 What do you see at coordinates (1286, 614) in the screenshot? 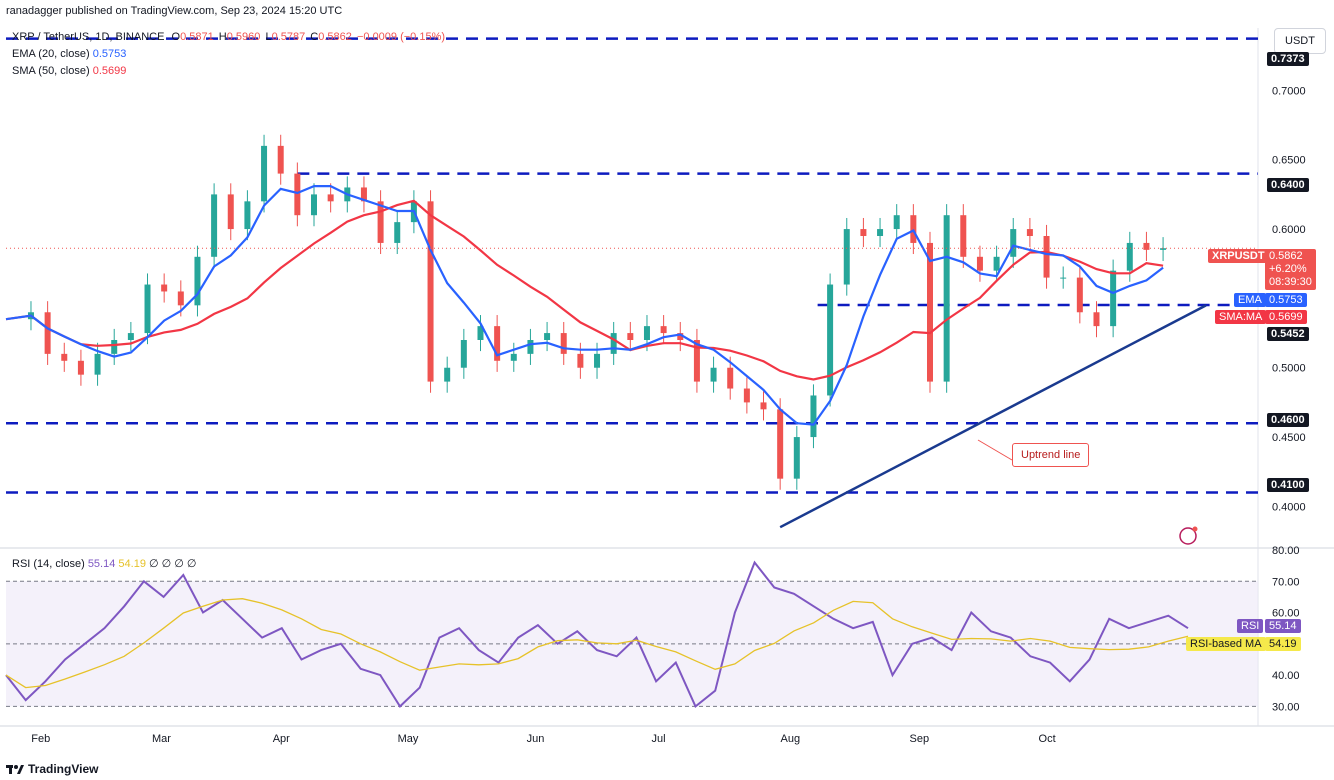
I see `rsi-tick-60.00: 60.00` at bounding box center [1286, 614].